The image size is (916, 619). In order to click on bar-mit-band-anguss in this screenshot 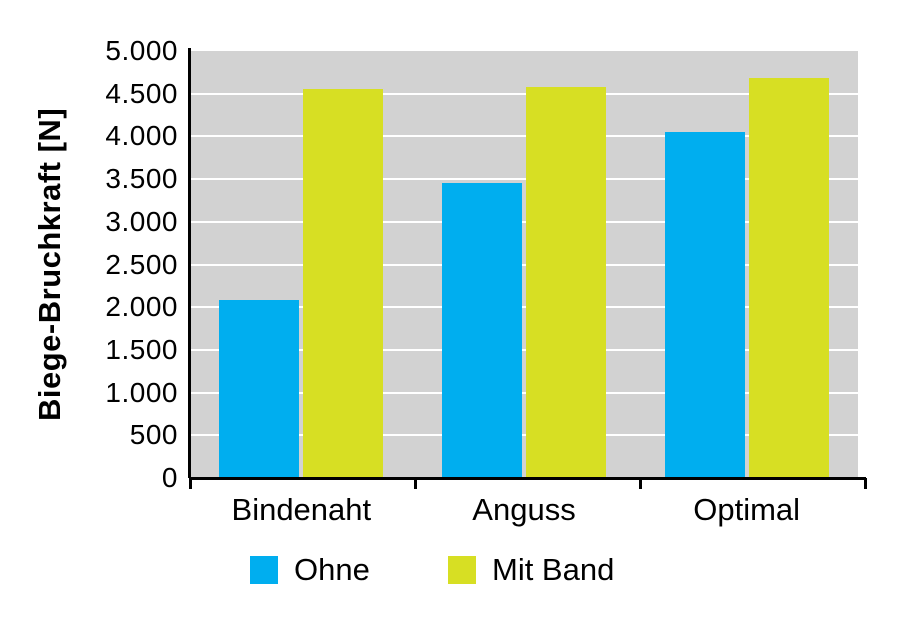, I will do `click(566, 282)`.